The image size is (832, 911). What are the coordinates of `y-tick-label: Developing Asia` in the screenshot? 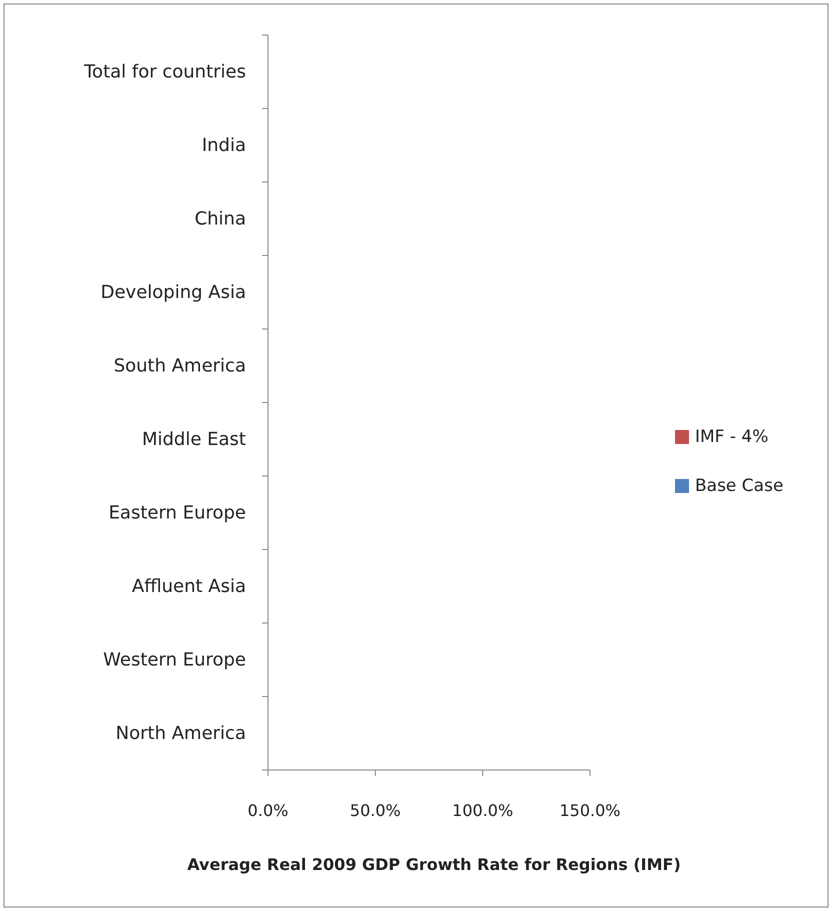 It's located at (173, 292).